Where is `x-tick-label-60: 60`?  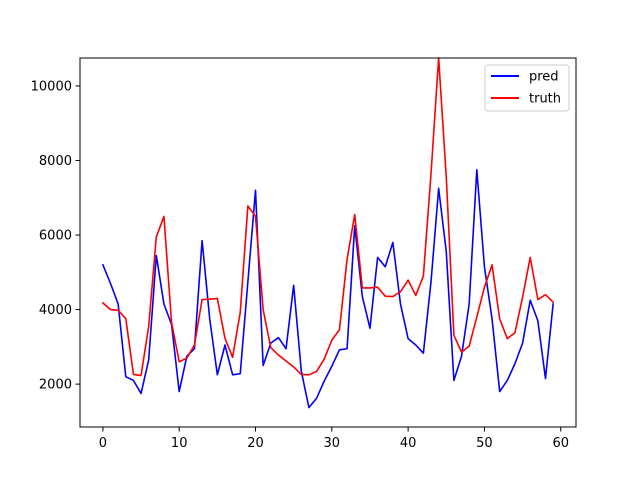 x-tick-label-60: 60 is located at coordinates (560, 443).